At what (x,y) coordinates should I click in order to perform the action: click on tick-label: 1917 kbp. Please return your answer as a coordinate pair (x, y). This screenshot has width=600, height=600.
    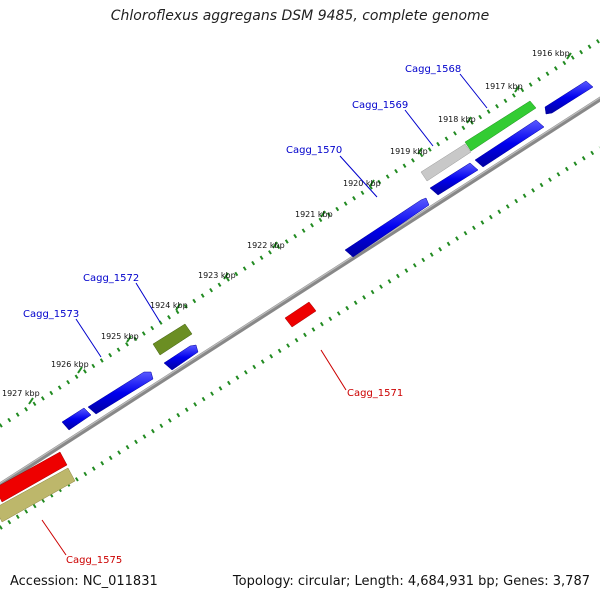
    Looking at the image, I should click on (504, 86).